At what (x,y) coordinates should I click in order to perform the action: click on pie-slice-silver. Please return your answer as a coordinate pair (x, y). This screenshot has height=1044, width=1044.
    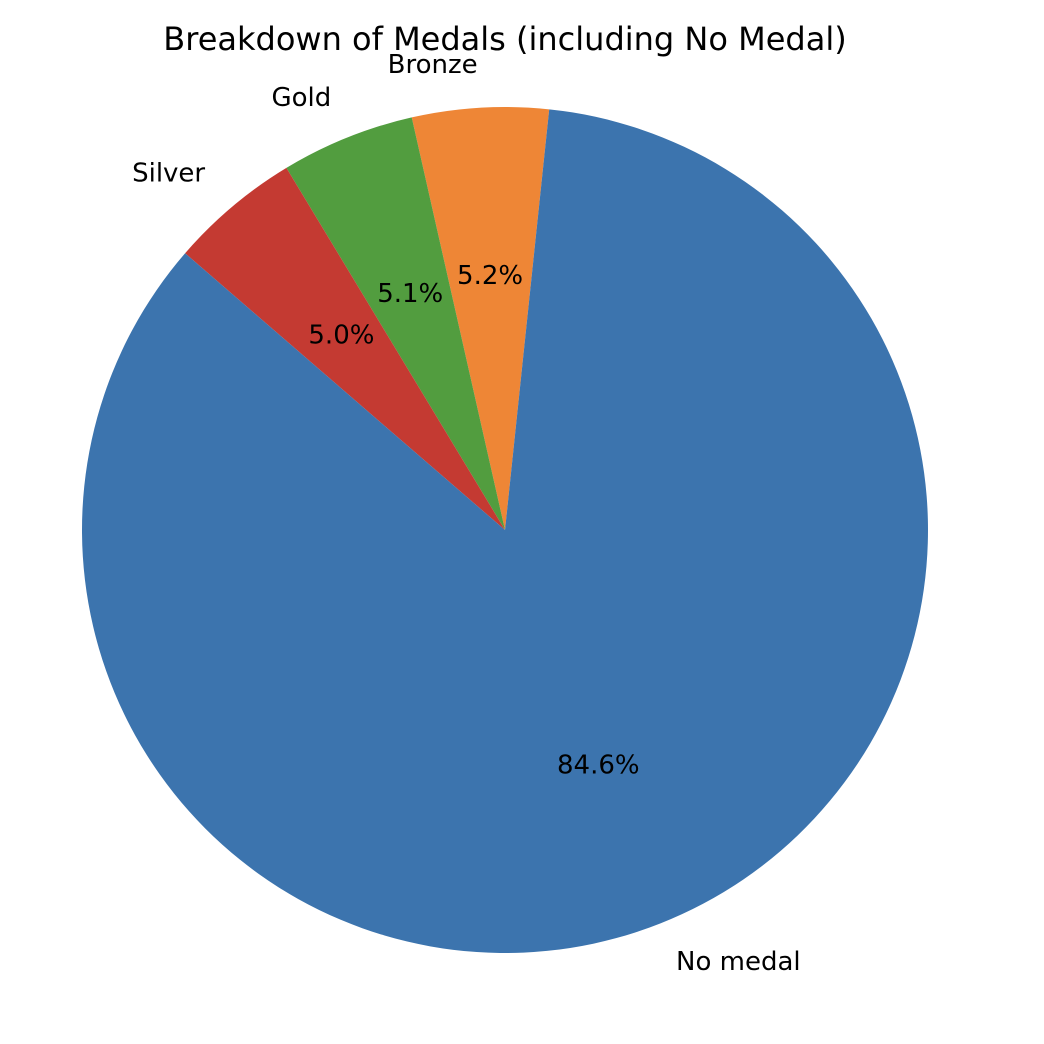
    Looking at the image, I should click on (345, 348).